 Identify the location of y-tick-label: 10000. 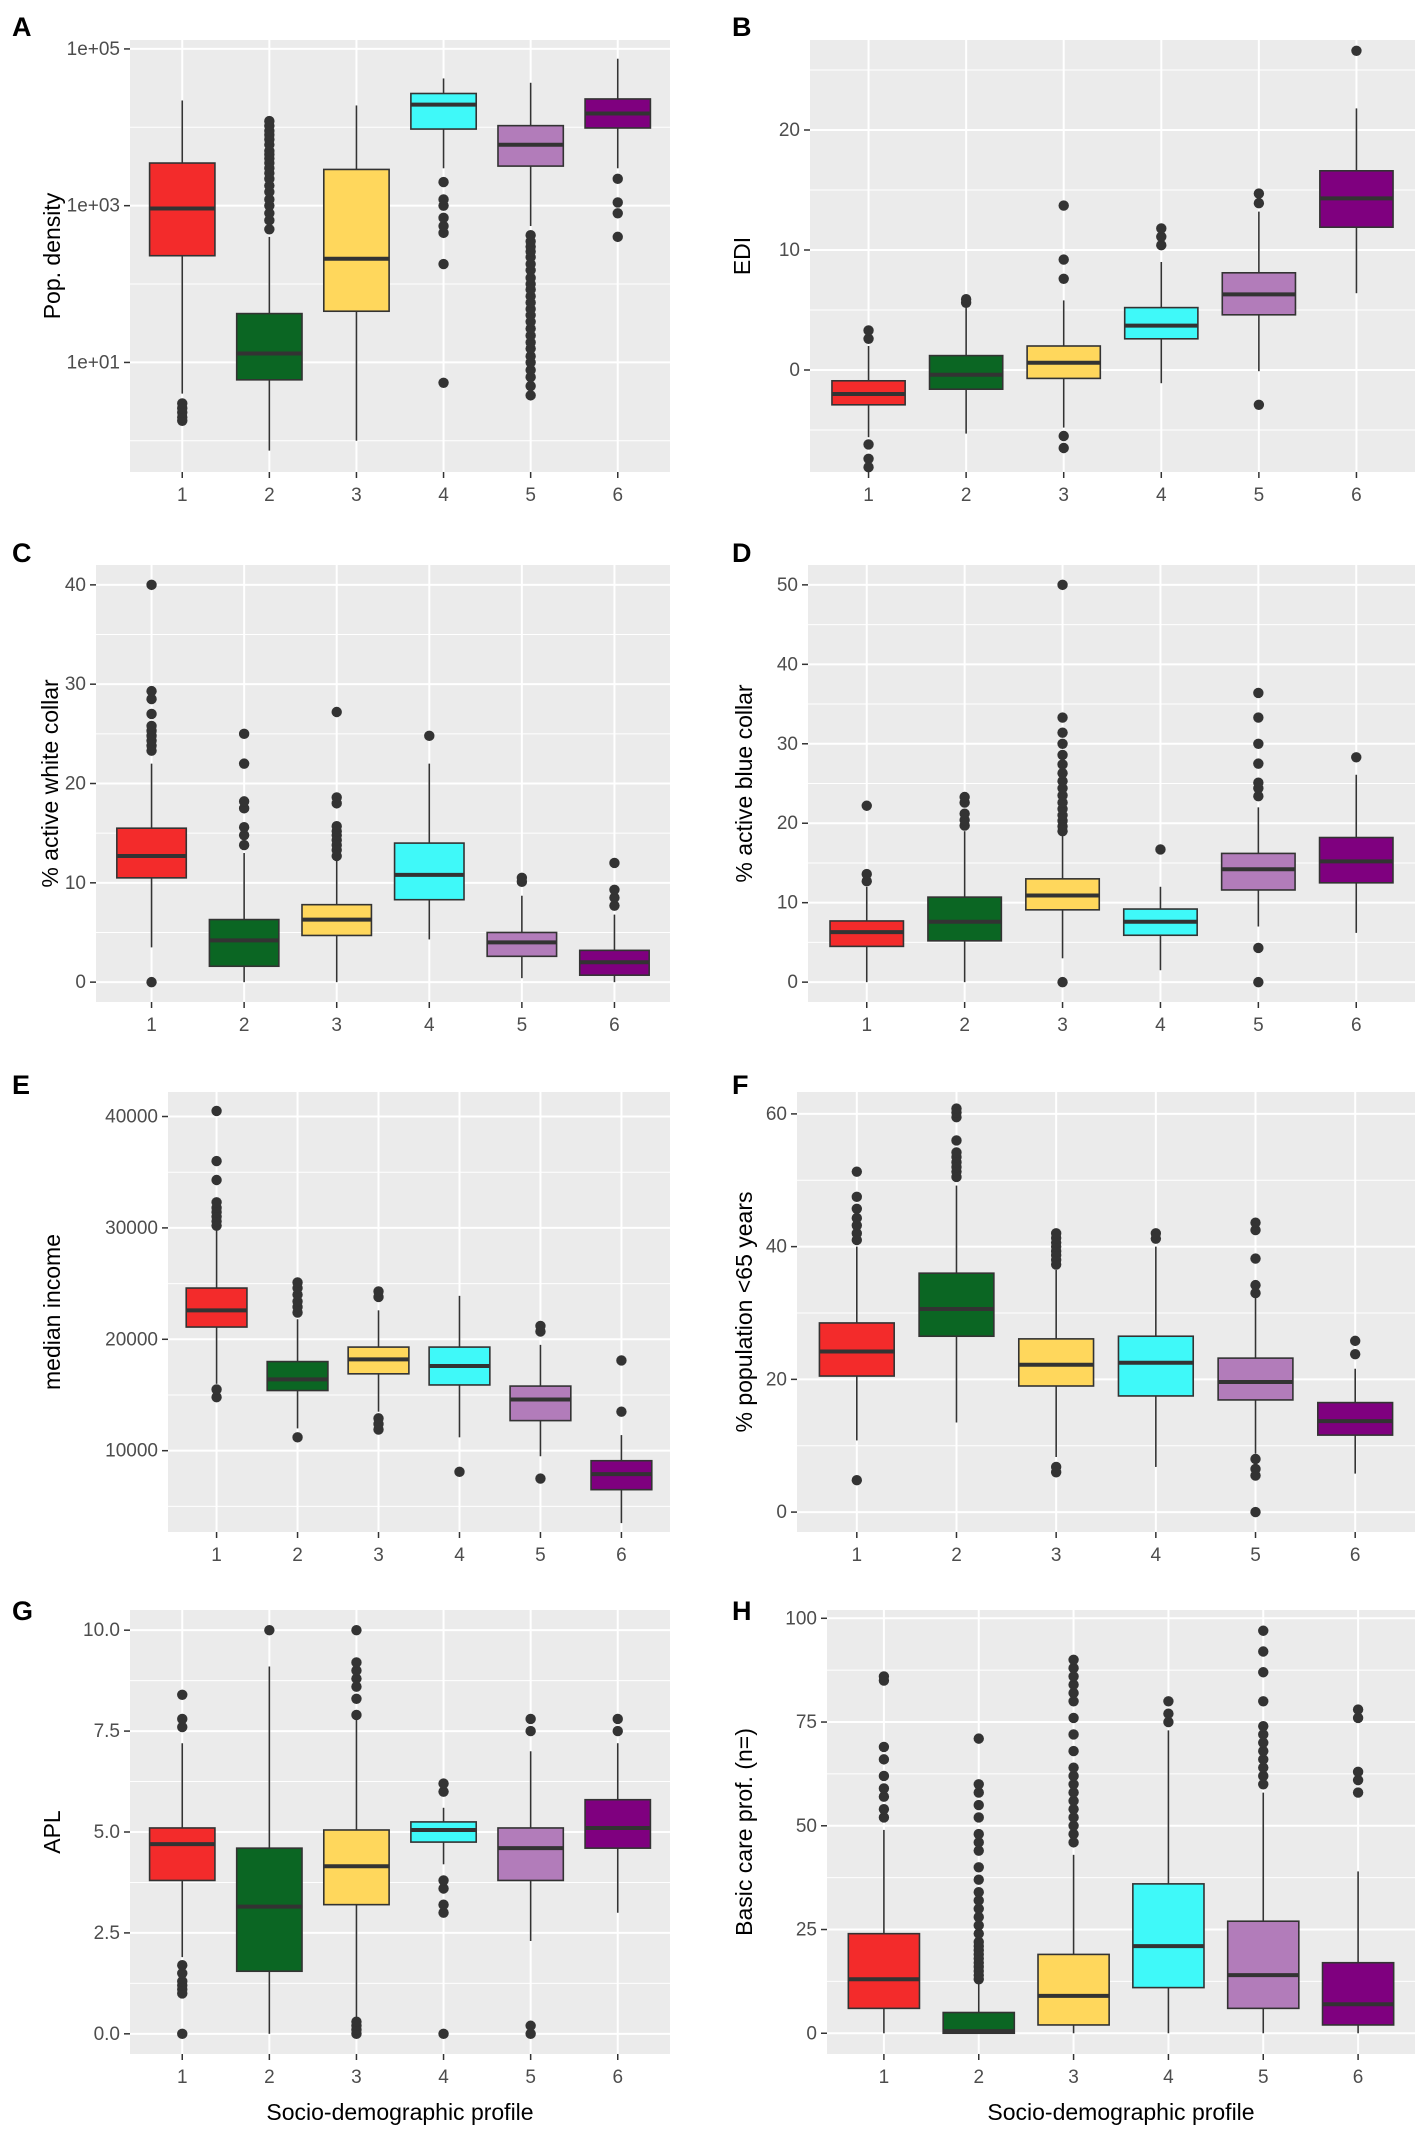
(131, 1451).